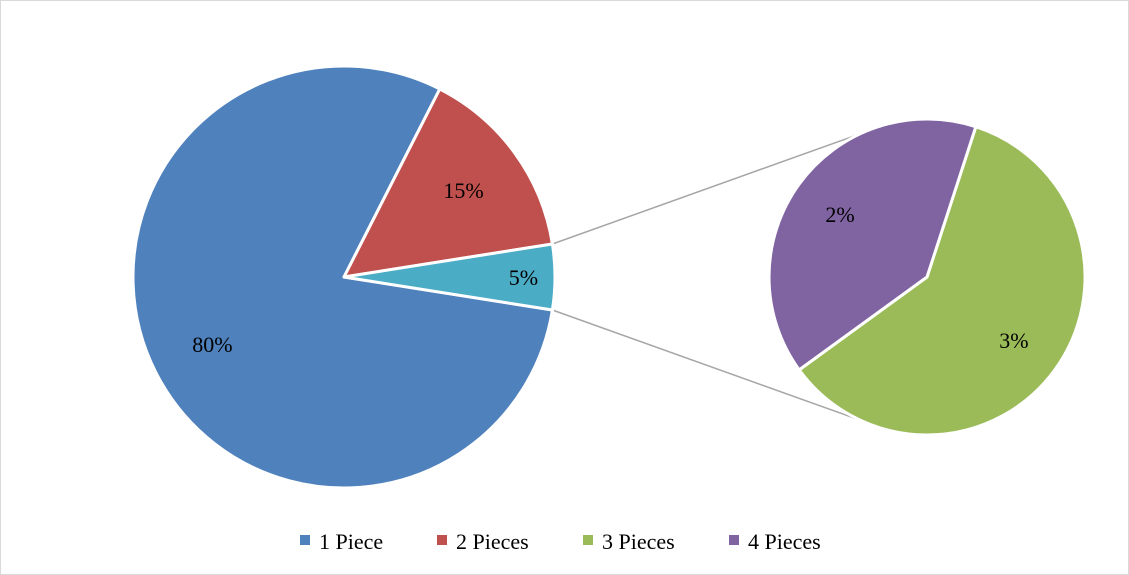 This screenshot has height=575, width=1129. What do you see at coordinates (560, 541) in the screenshot?
I see `legend: 1 Piece 2 Pieces 3 Pieces 4 Pieces` at bounding box center [560, 541].